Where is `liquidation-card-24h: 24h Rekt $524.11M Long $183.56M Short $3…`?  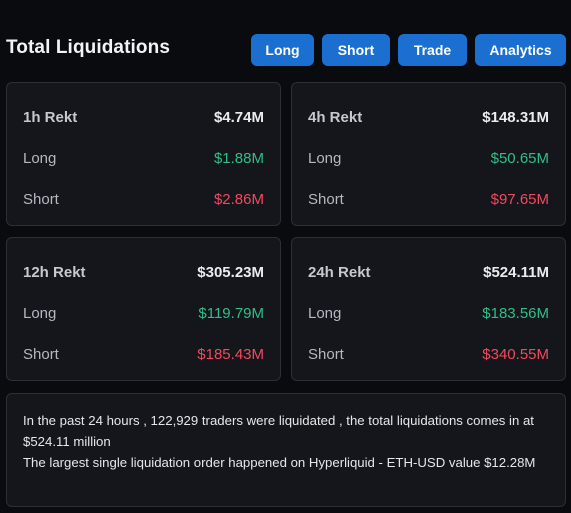
liquidation-card-24h: 24h Rekt $524.11M Long $183.56M Short $3… is located at coordinates (428, 309).